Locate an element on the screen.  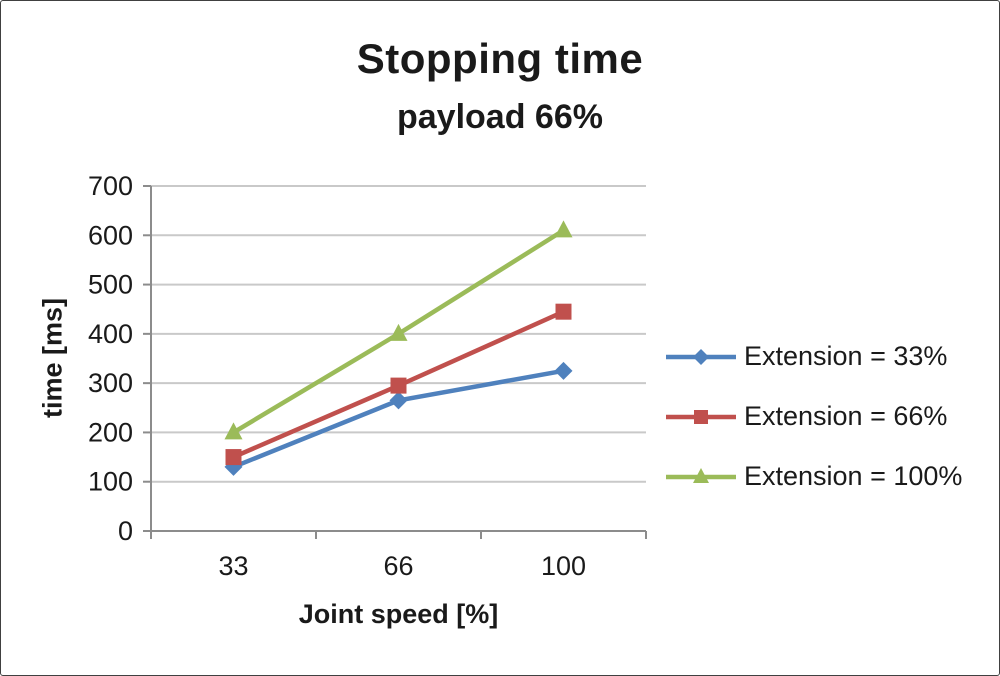
x-tick-label: 66 is located at coordinates (398, 566).